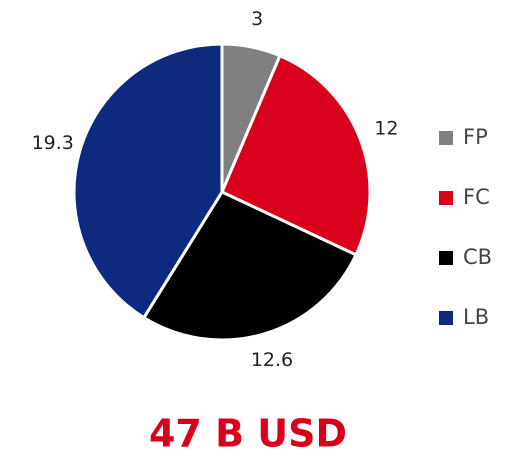 The width and height of the screenshot is (505, 458). I want to click on legend-label: CB, so click(477, 257).